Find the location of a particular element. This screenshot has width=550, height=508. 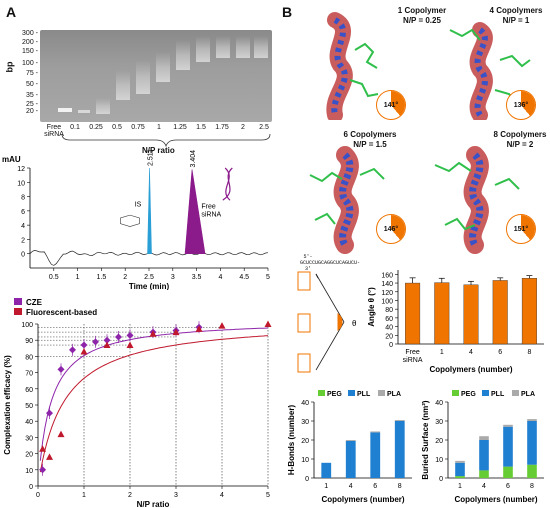

ce-x-tick-label: 0 is located at coordinates (38, 495).